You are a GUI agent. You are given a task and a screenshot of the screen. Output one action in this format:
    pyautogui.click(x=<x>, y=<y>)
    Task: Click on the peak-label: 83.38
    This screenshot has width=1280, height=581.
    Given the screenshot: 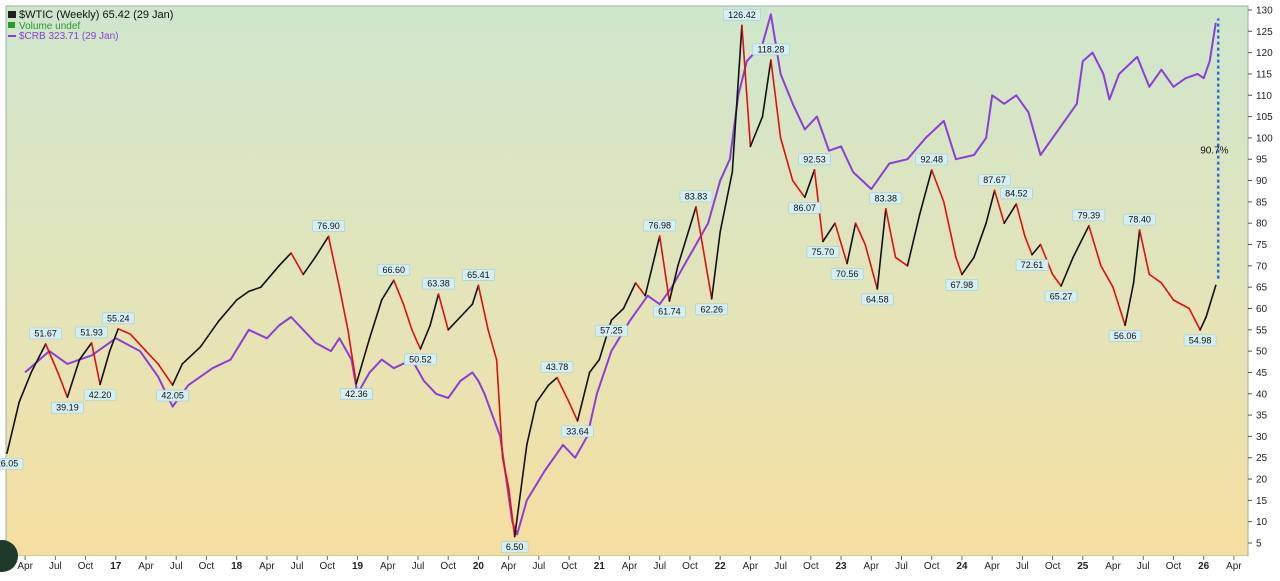 What is the action you would take?
    pyautogui.click(x=886, y=198)
    